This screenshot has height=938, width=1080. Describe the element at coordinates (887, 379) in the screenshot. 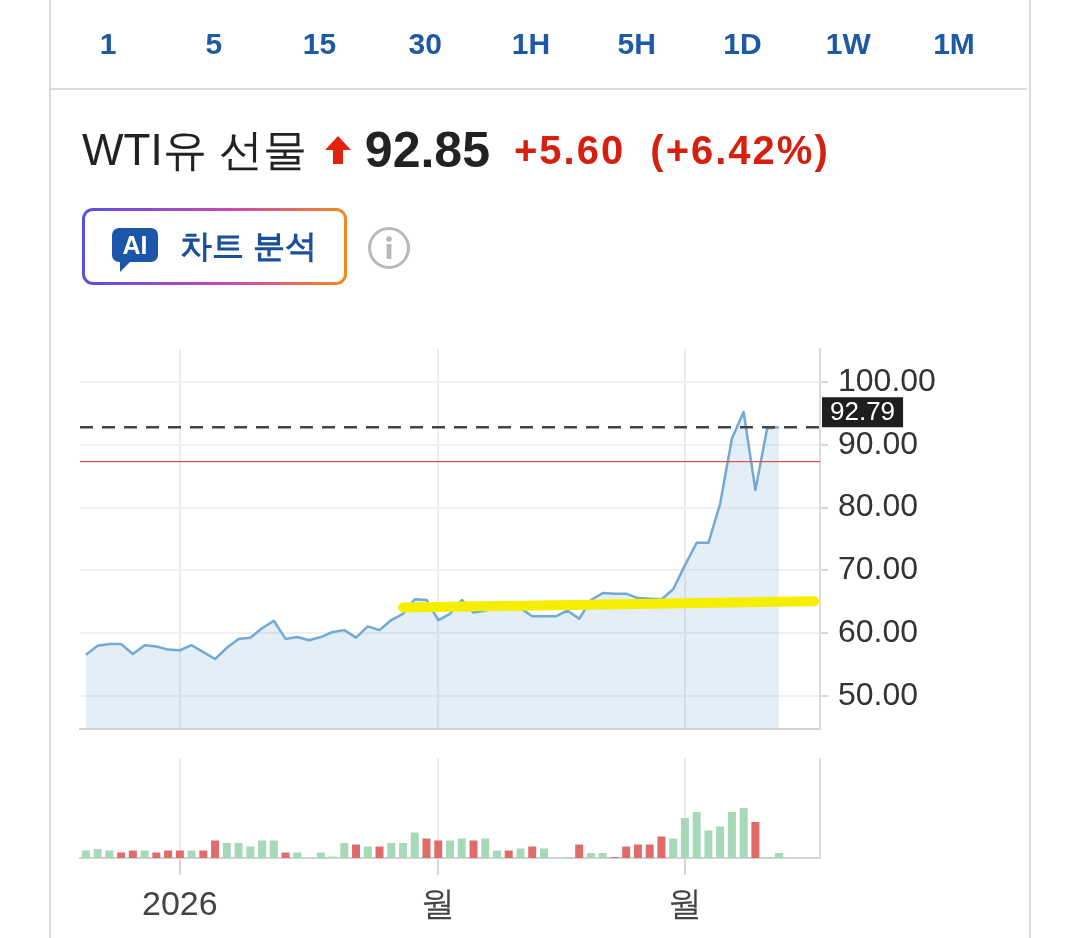

I see `y-tick-label: 100.00` at that location.